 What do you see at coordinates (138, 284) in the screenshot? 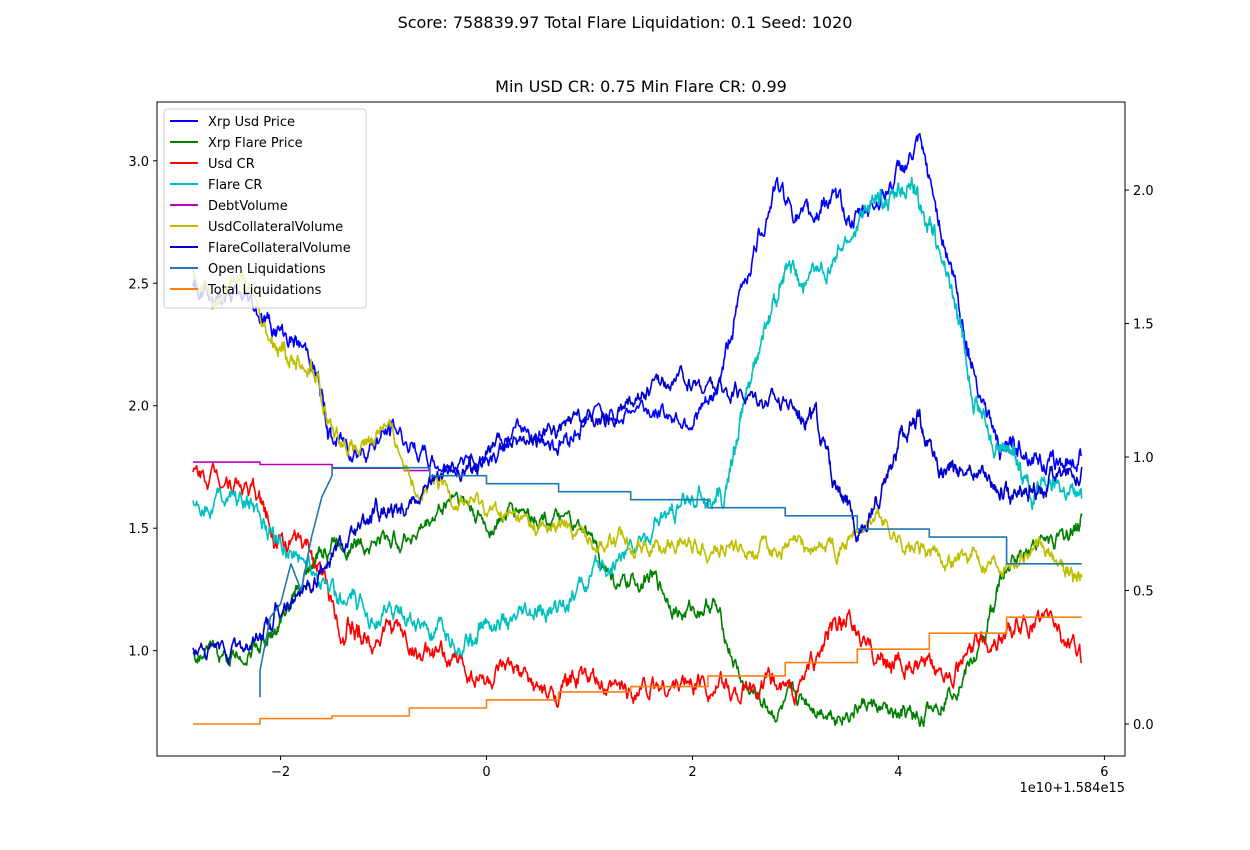
I see `y-left-tick-label: 2.5` at bounding box center [138, 284].